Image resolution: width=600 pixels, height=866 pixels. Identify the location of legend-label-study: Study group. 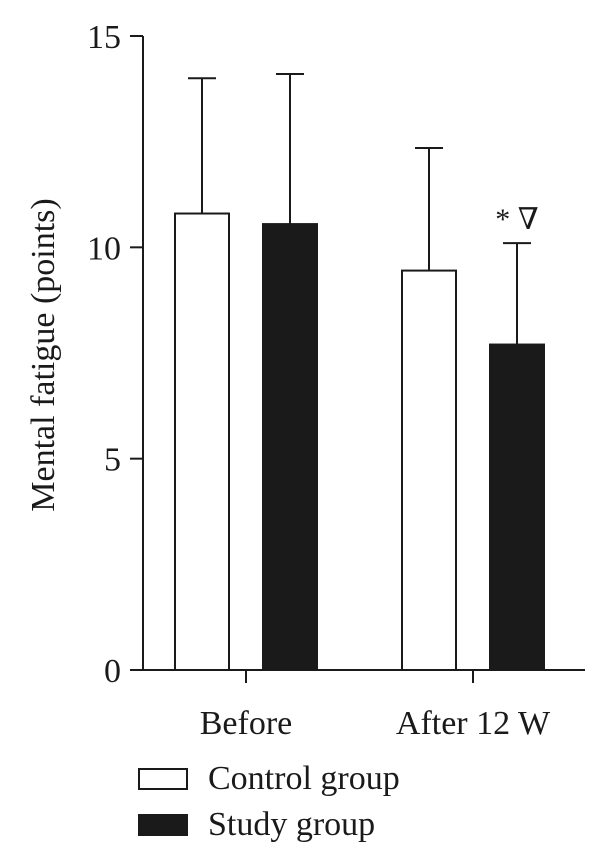
(292, 824).